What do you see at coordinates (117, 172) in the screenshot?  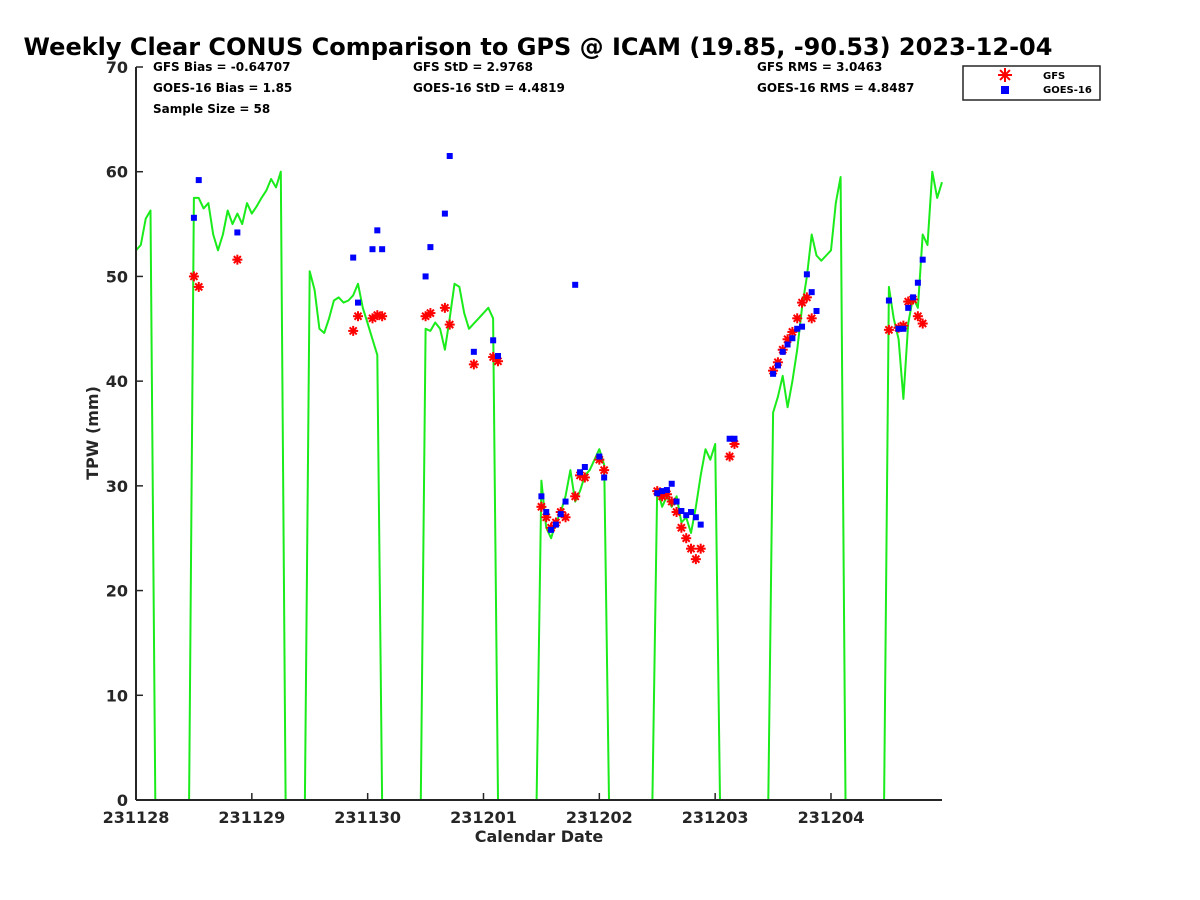 I see `y-tick-label: 60` at bounding box center [117, 172].